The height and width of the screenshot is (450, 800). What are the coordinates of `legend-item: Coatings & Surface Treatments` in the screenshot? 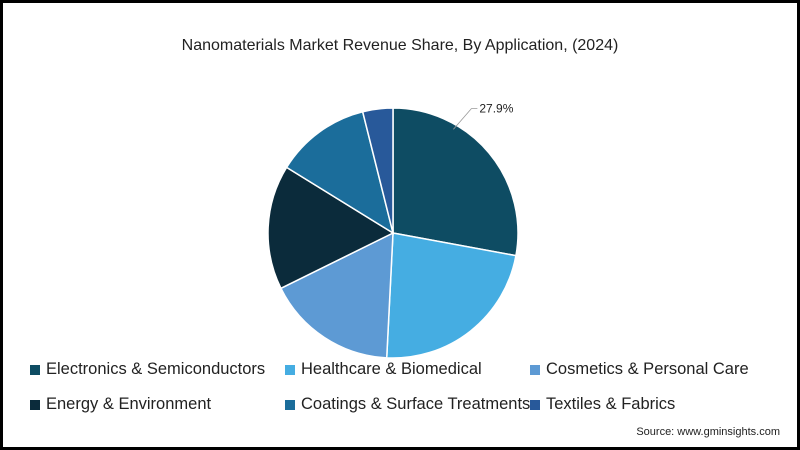 It's located at (407, 404).